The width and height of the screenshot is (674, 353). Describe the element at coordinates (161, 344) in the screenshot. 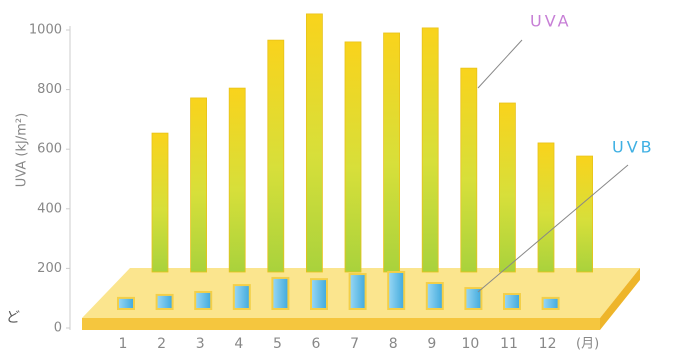

I see `x-tick-label: 2` at that location.